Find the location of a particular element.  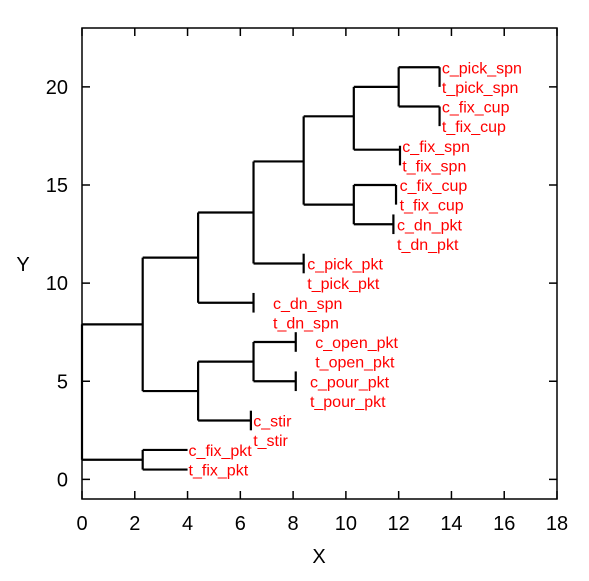

leaf-label: c_fix_spn is located at coordinates (436, 147).